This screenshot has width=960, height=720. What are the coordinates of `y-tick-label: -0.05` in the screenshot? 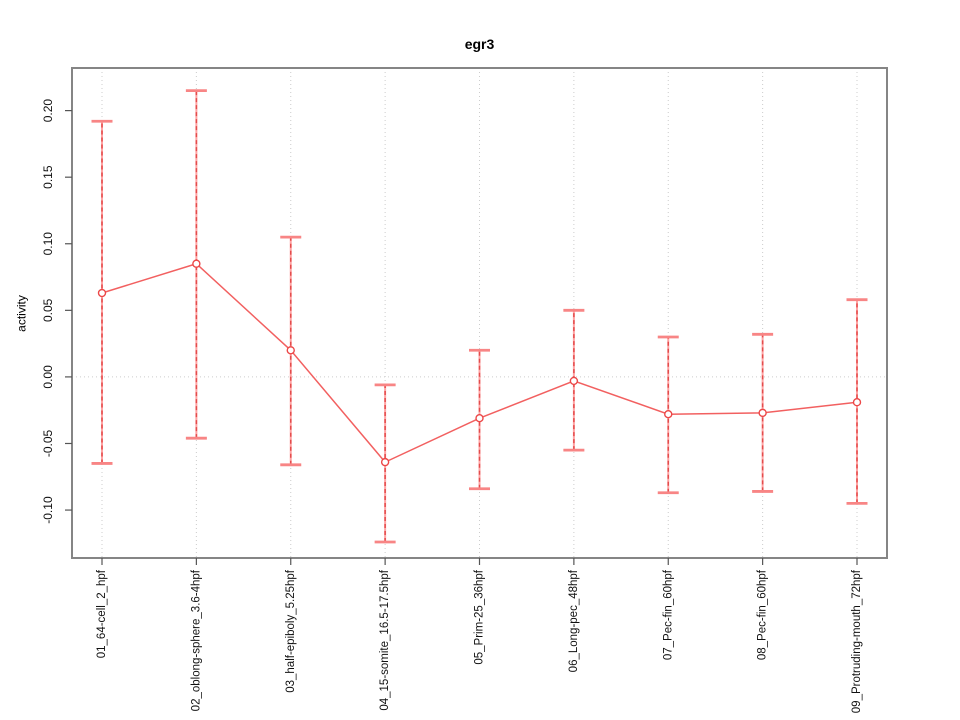 It's located at (48, 443).